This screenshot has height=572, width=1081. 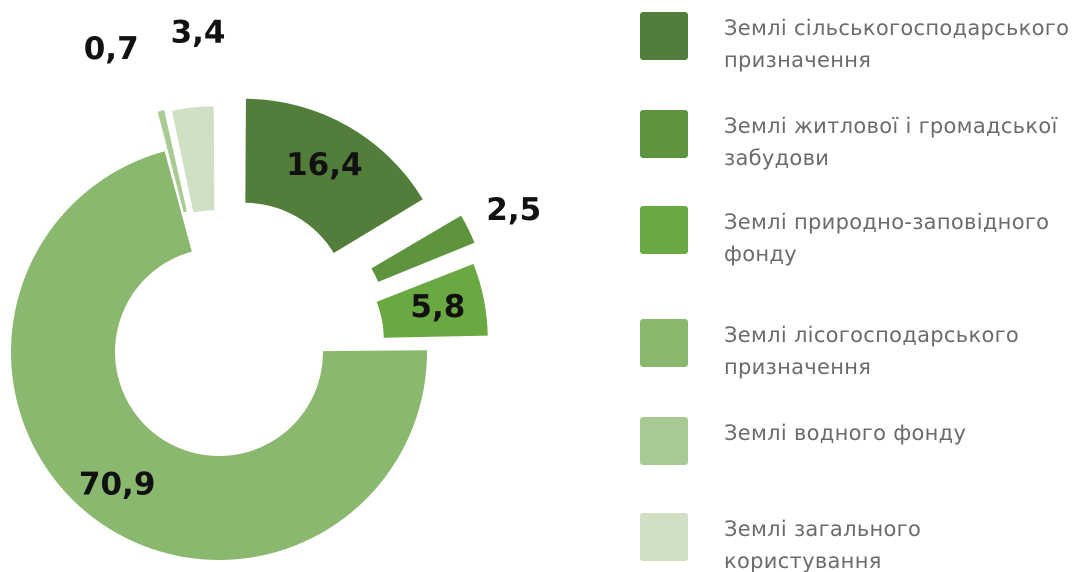 What do you see at coordinates (437, 307) in the screenshot?
I see `data-label: 5,8` at bounding box center [437, 307].